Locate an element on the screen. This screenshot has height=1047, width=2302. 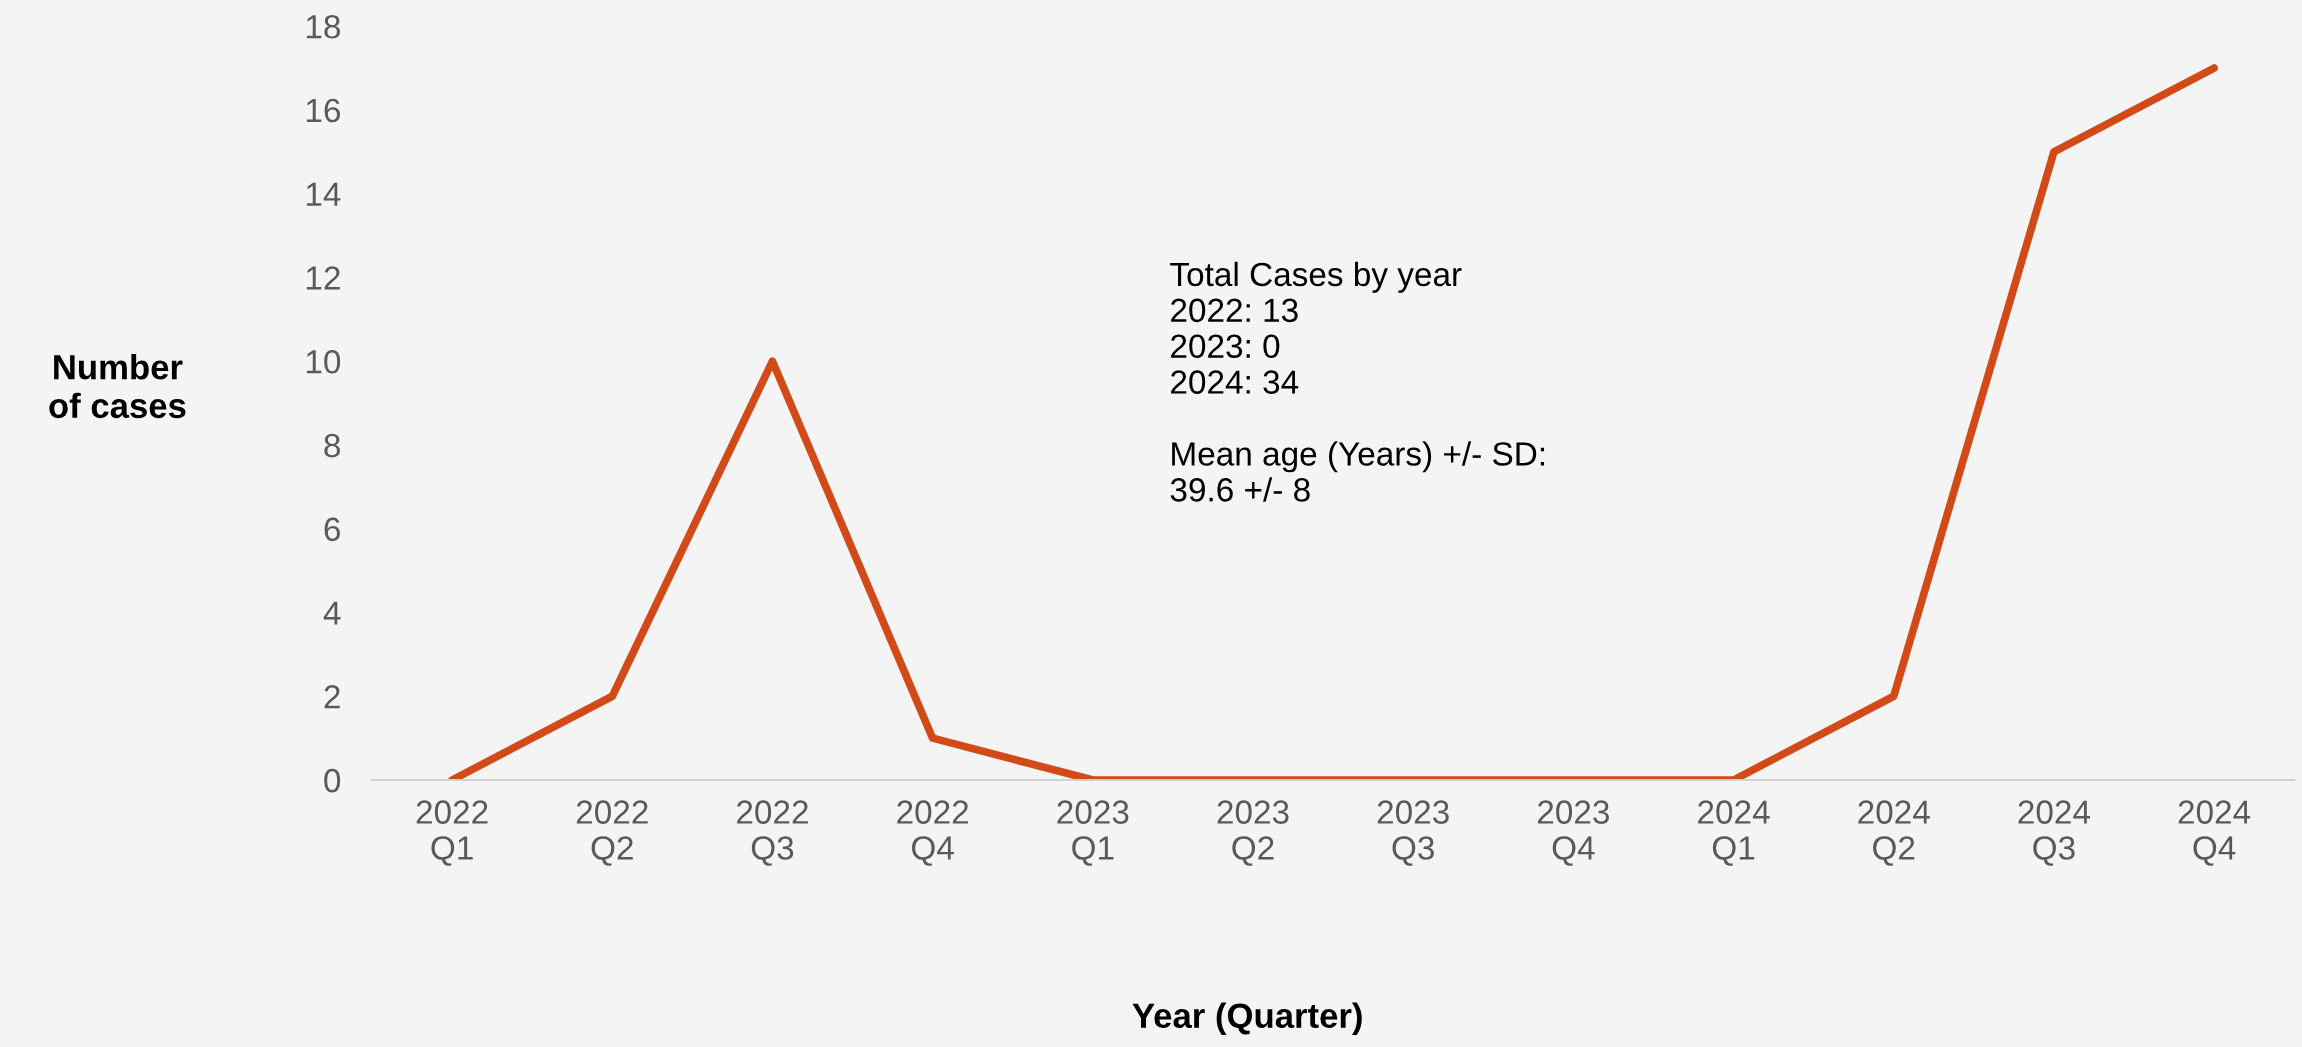
x-tick-label: 2023 Q2 is located at coordinates (1253, 833).